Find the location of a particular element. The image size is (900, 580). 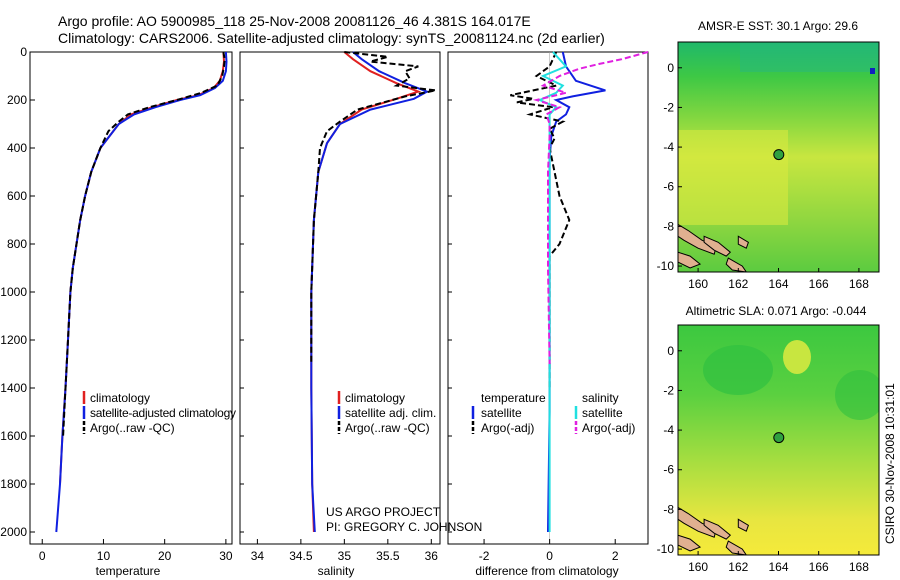

sla-land is located at coordinates (714, 530).